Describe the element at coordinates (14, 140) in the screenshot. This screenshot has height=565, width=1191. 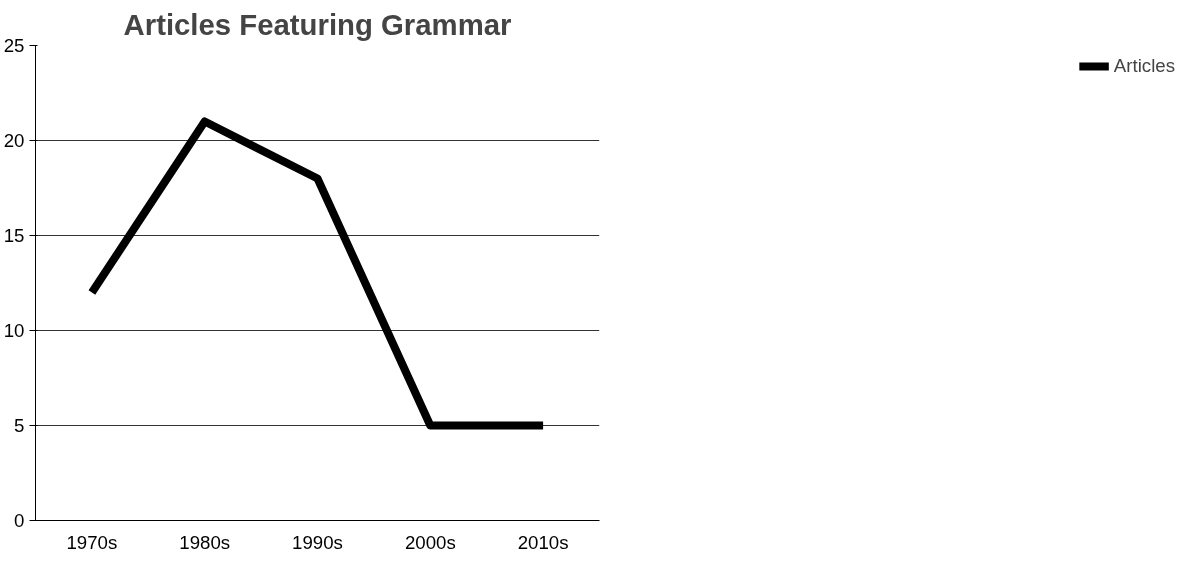
I see `y-tick-label: 20` at that location.